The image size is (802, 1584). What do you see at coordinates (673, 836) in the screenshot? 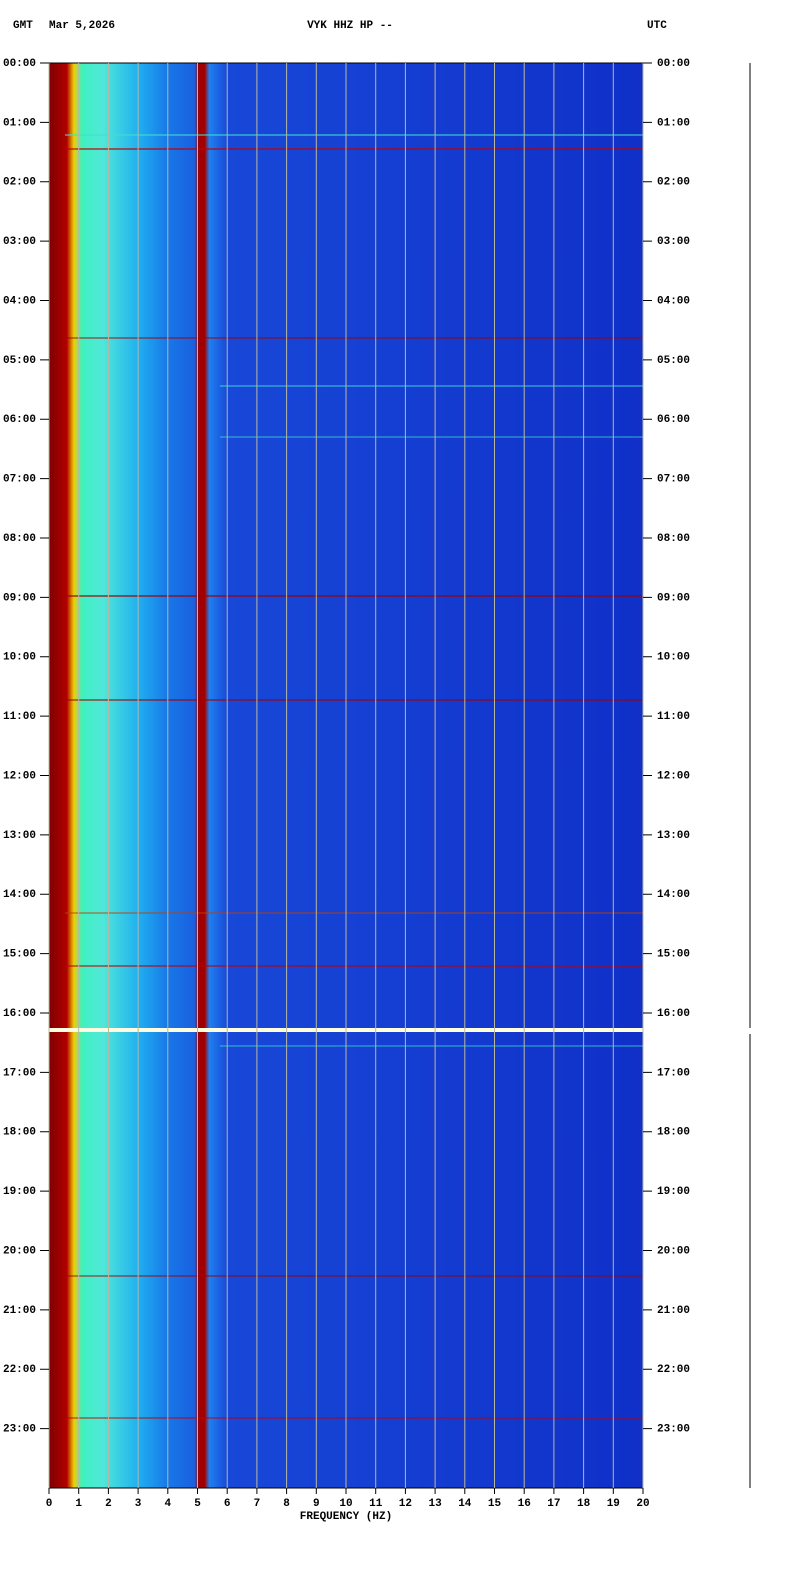
I see `y-tick-label-right: 13:00` at bounding box center [673, 836].